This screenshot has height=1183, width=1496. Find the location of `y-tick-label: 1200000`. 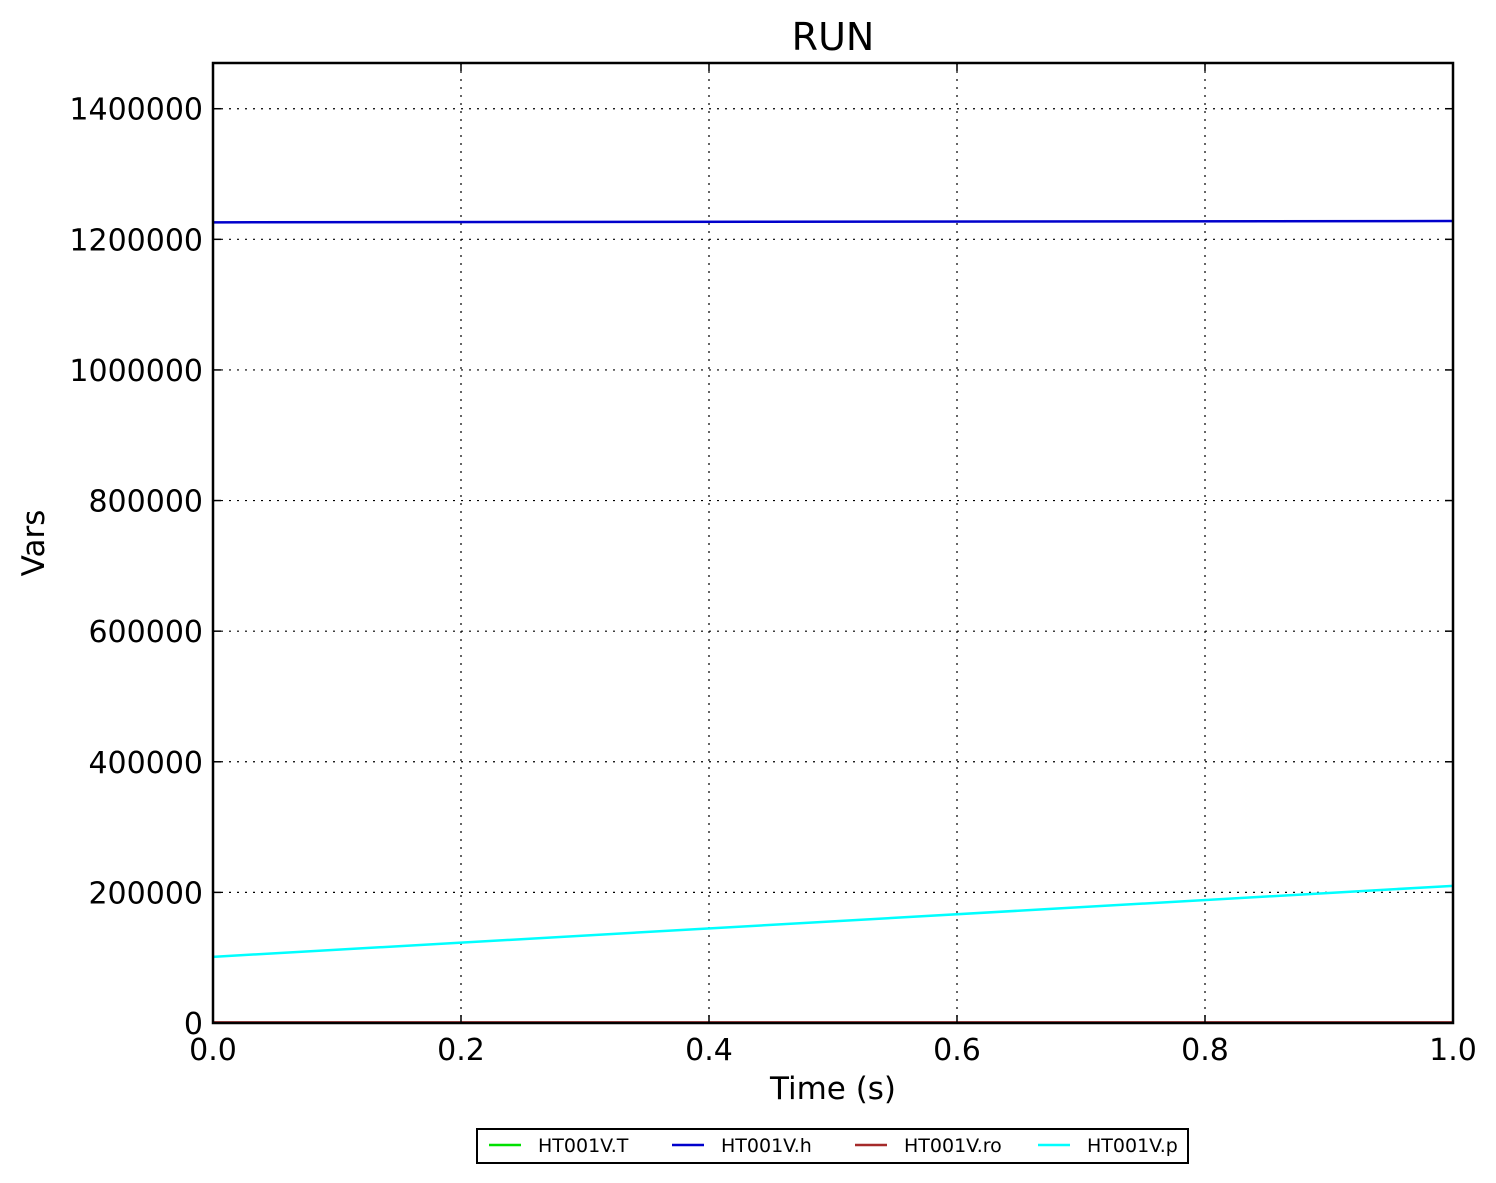

y-tick-label: 1200000 is located at coordinates (136, 240).